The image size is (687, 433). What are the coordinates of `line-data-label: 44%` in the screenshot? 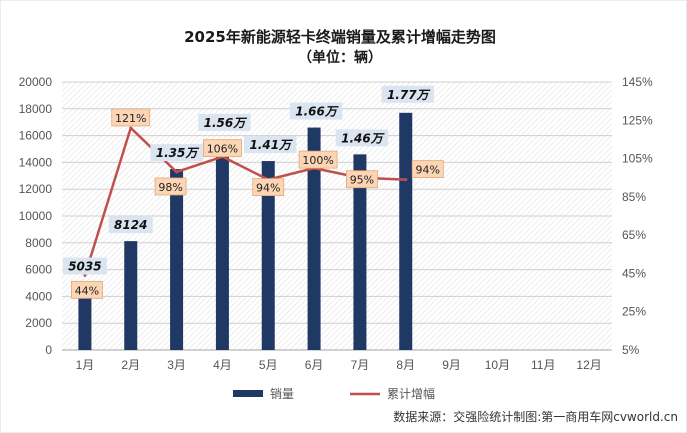 It's located at (87, 290).